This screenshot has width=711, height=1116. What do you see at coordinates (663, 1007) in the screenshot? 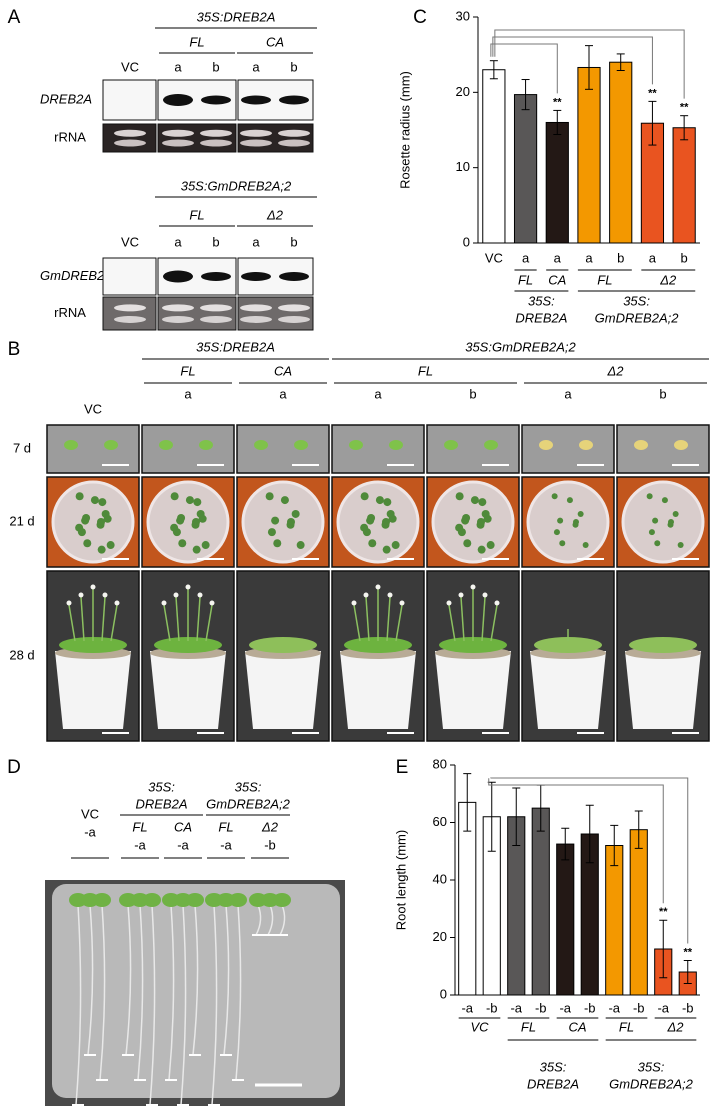
I see `x-tick-label: -a` at bounding box center [663, 1007].